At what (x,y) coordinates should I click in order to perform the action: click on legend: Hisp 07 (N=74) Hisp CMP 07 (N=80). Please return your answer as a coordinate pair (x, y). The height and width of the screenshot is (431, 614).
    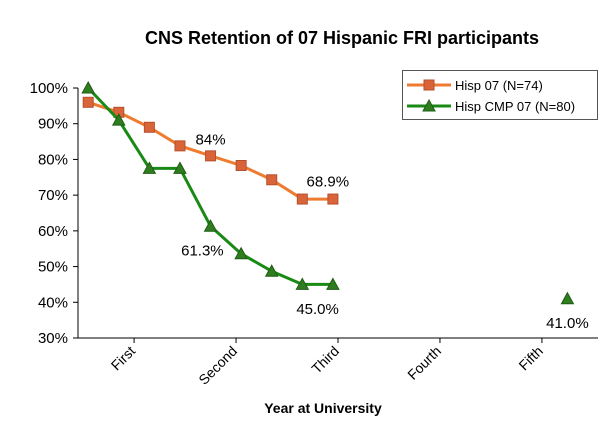
    Looking at the image, I should click on (500, 95).